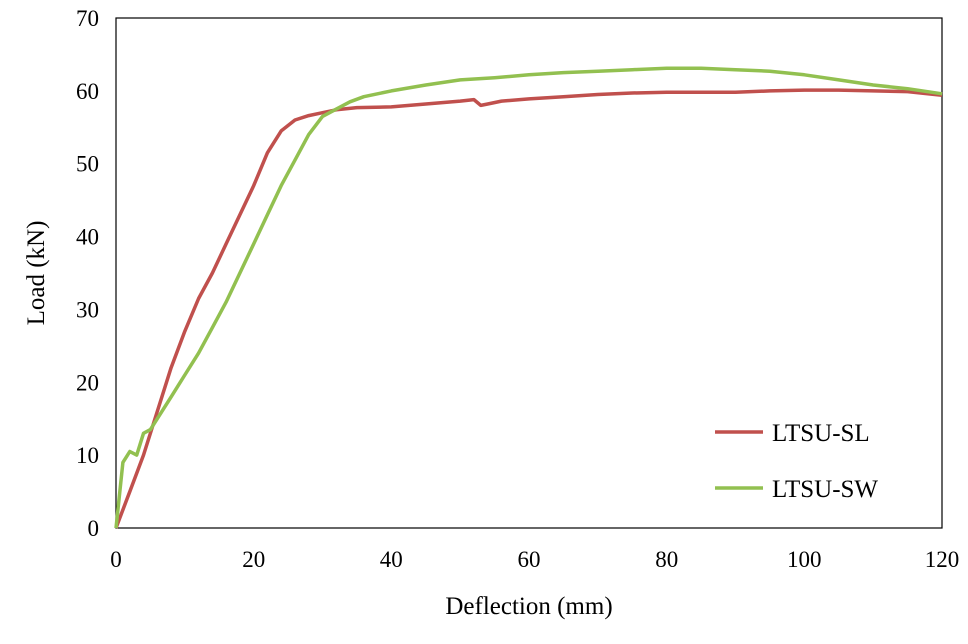 Image resolution: width=968 pixels, height=644 pixels. Describe the element at coordinates (116, 559) in the screenshot. I see `x-tick-label: 0` at that location.